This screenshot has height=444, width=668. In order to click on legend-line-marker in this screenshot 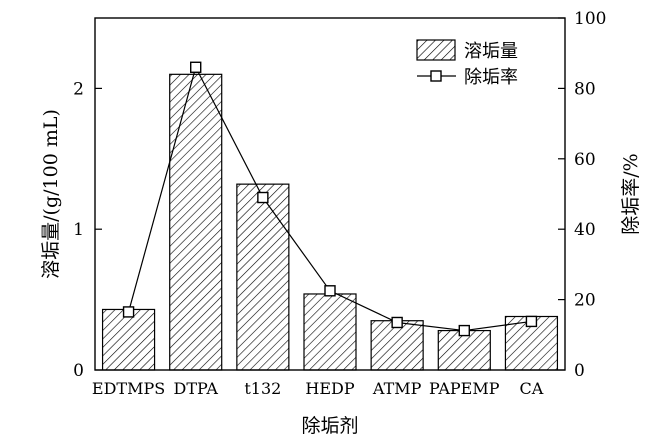, I will do `click(436, 76)`.